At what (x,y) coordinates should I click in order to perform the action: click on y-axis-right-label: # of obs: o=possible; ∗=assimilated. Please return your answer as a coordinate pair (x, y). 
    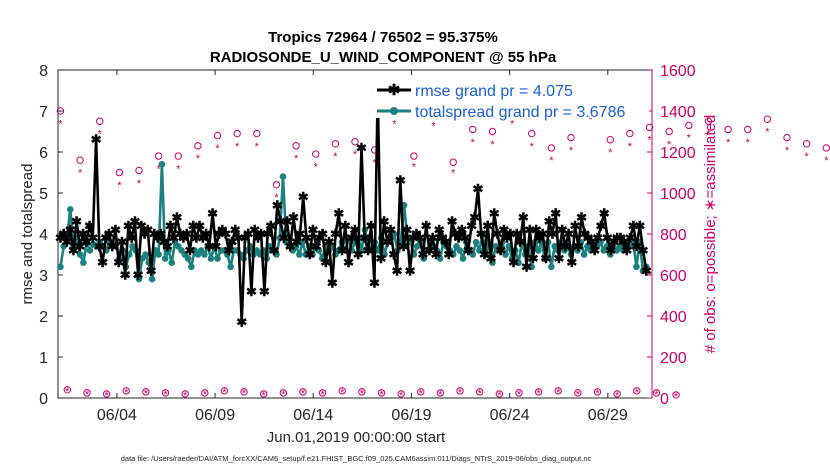
    Looking at the image, I should click on (710, 234).